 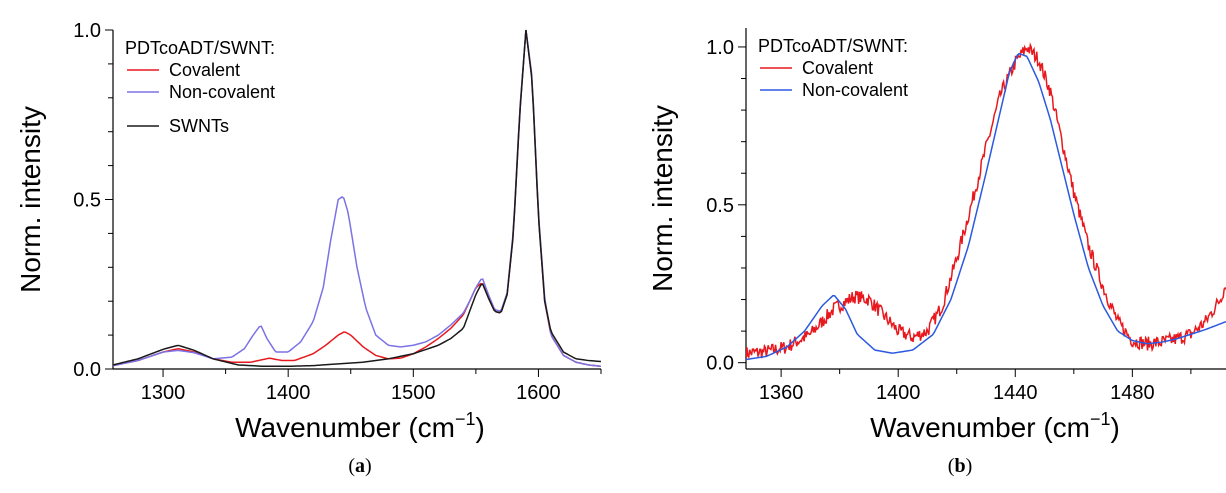 I want to click on x-tick-label: 1440, so click(x=1015, y=393).